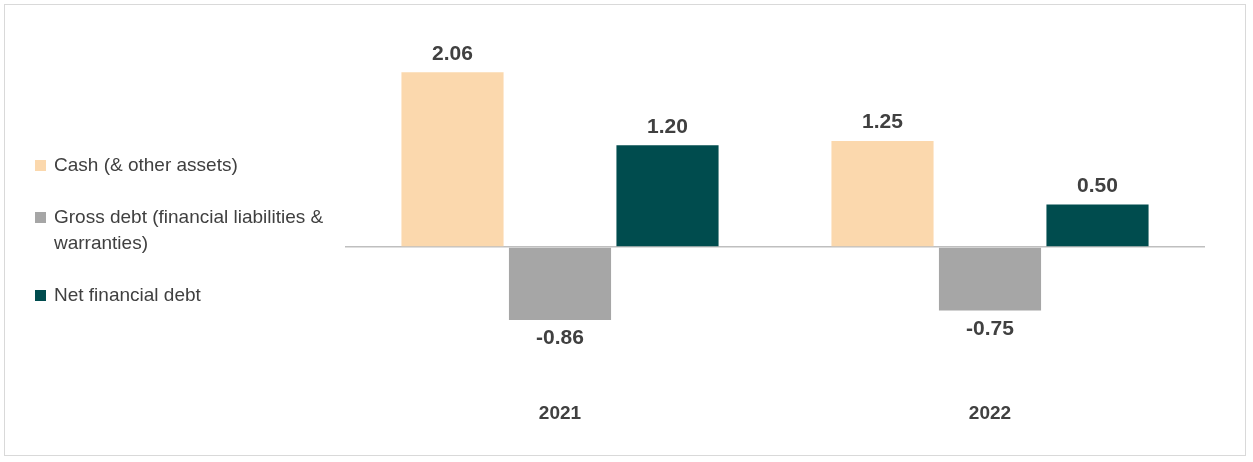  Describe the element at coordinates (883, 121) in the screenshot. I see `data-label: 1.25` at that location.